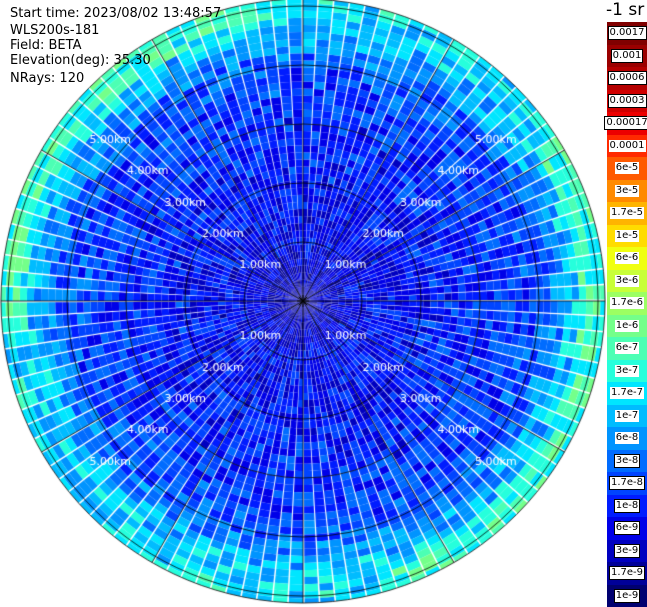 Image resolution: width=647 pixels, height=607 pixels. I want to click on colorbar-bin: 1e-5, so click(627, 235).